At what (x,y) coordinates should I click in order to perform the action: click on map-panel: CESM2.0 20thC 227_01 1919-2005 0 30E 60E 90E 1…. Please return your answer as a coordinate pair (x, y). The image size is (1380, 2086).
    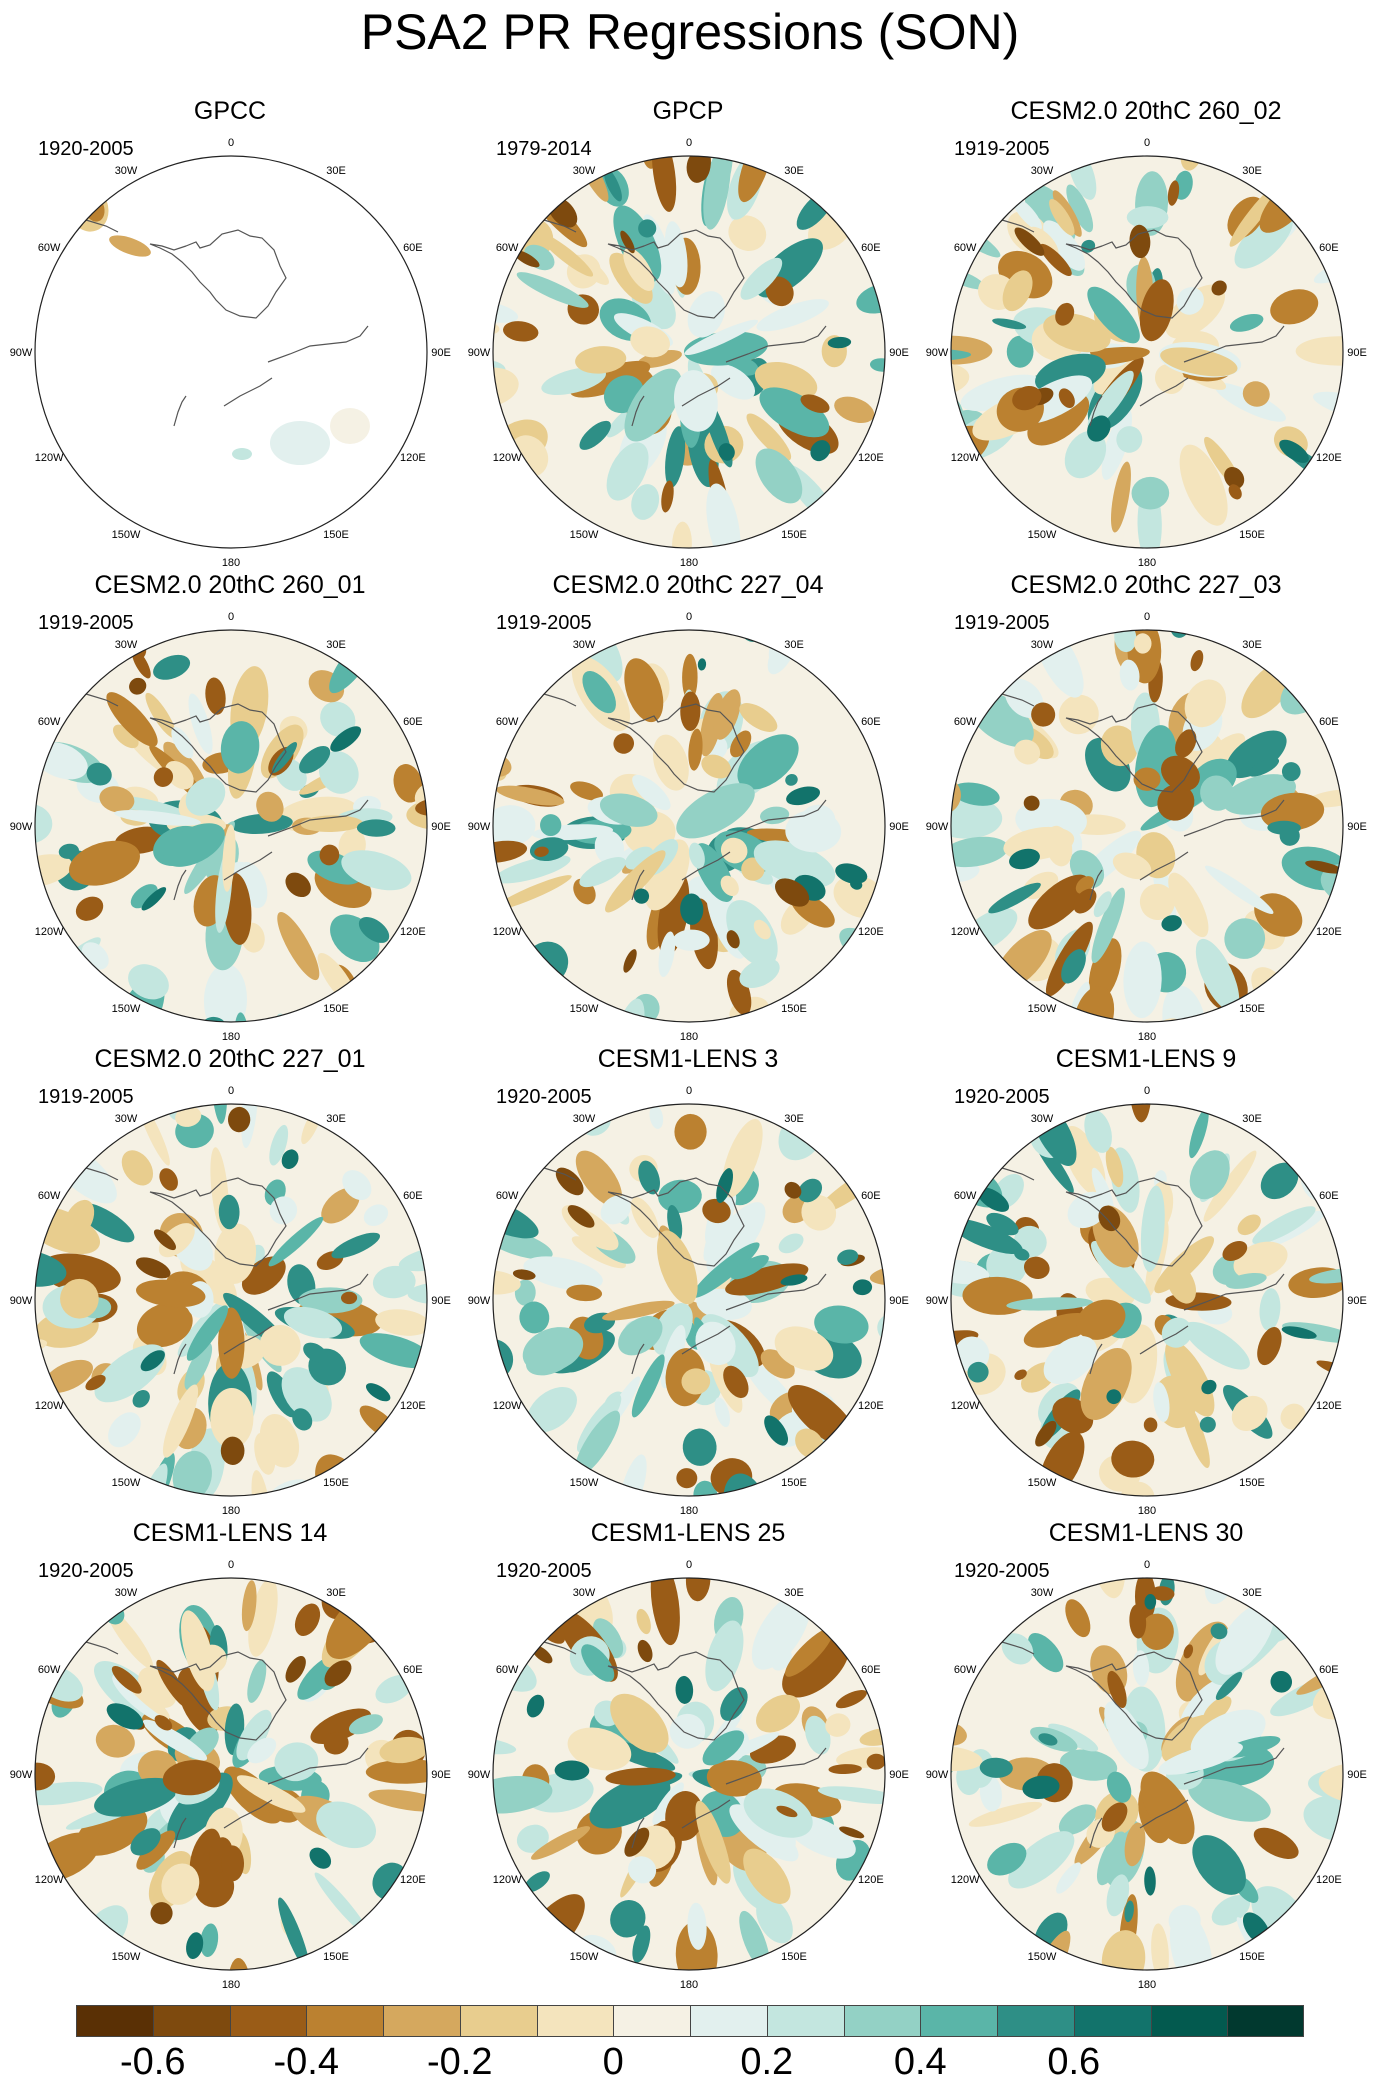
    Looking at the image, I should click on (230, 1281).